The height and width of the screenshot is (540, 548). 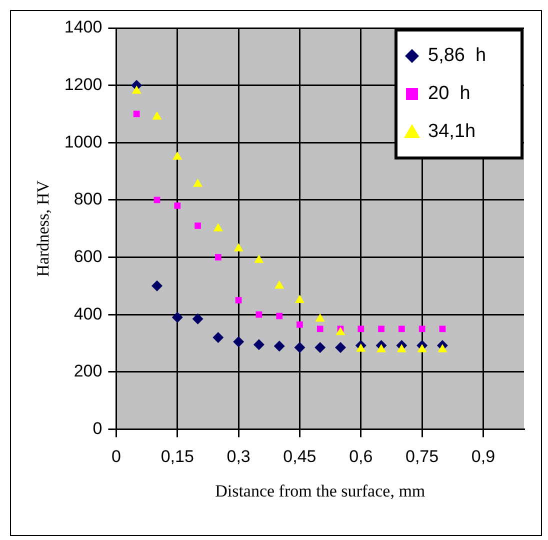 What do you see at coordinates (457, 55) in the screenshot?
I see `legend-label: 5,86 h` at bounding box center [457, 55].